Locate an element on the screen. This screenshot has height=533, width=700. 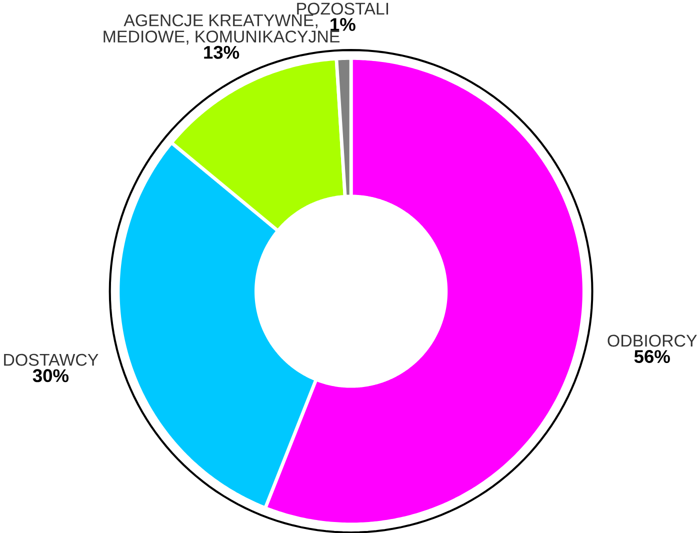
slice-label: ODBIORCY is located at coordinates (652, 340).